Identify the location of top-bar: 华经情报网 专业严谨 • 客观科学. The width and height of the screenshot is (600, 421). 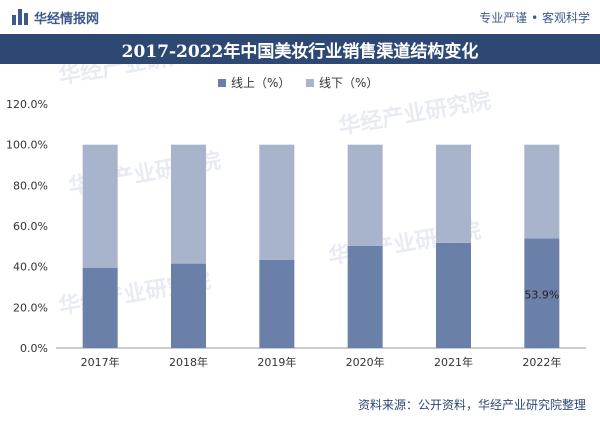
(300, 17).